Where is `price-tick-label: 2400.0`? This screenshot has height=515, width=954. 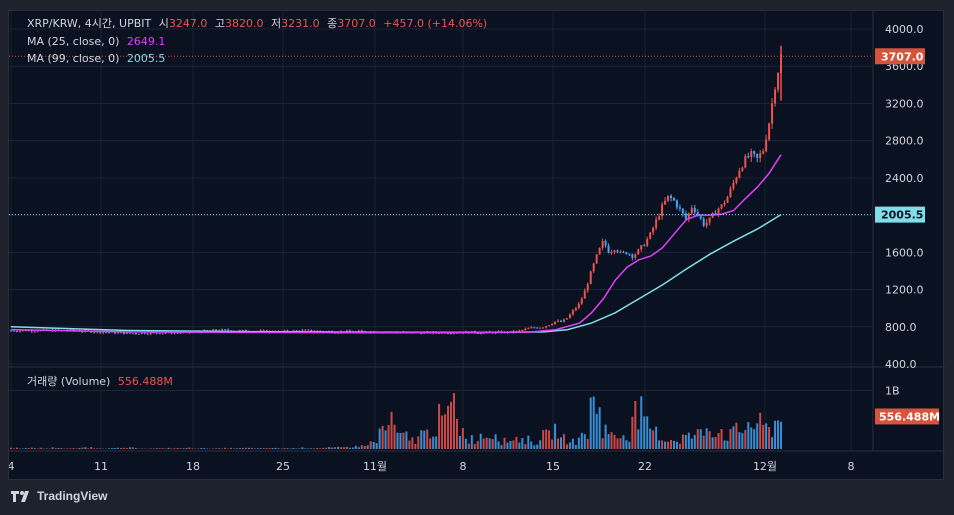
price-tick-label: 2400.0 is located at coordinates (904, 178).